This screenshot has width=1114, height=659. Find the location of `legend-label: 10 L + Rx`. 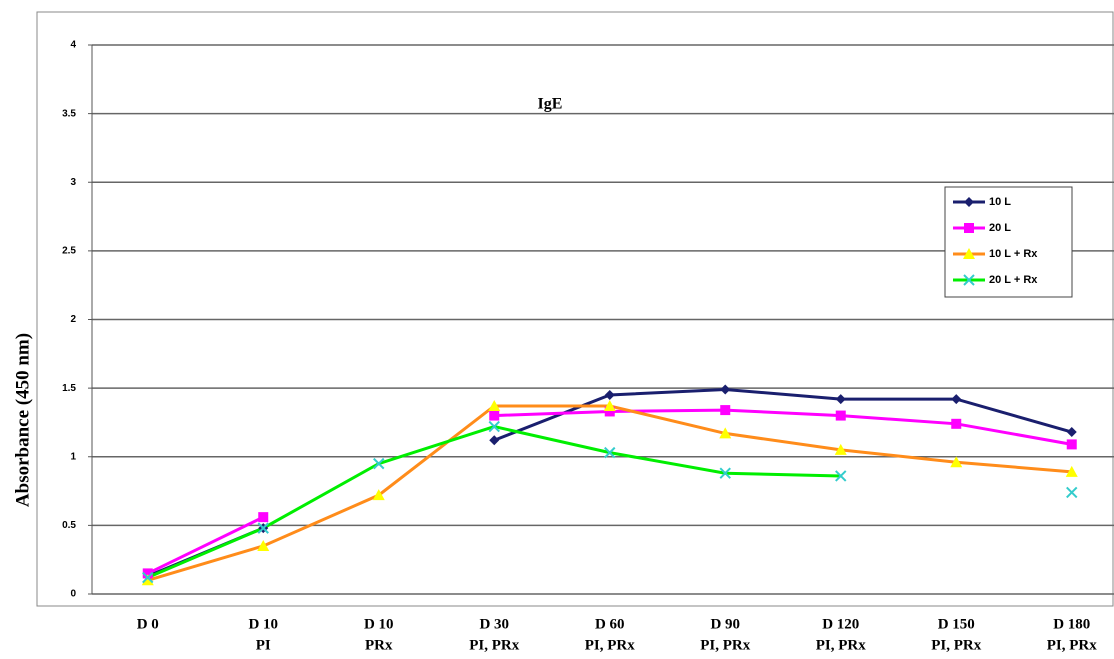

legend-label: 10 L + Rx is located at coordinates (1013, 254).